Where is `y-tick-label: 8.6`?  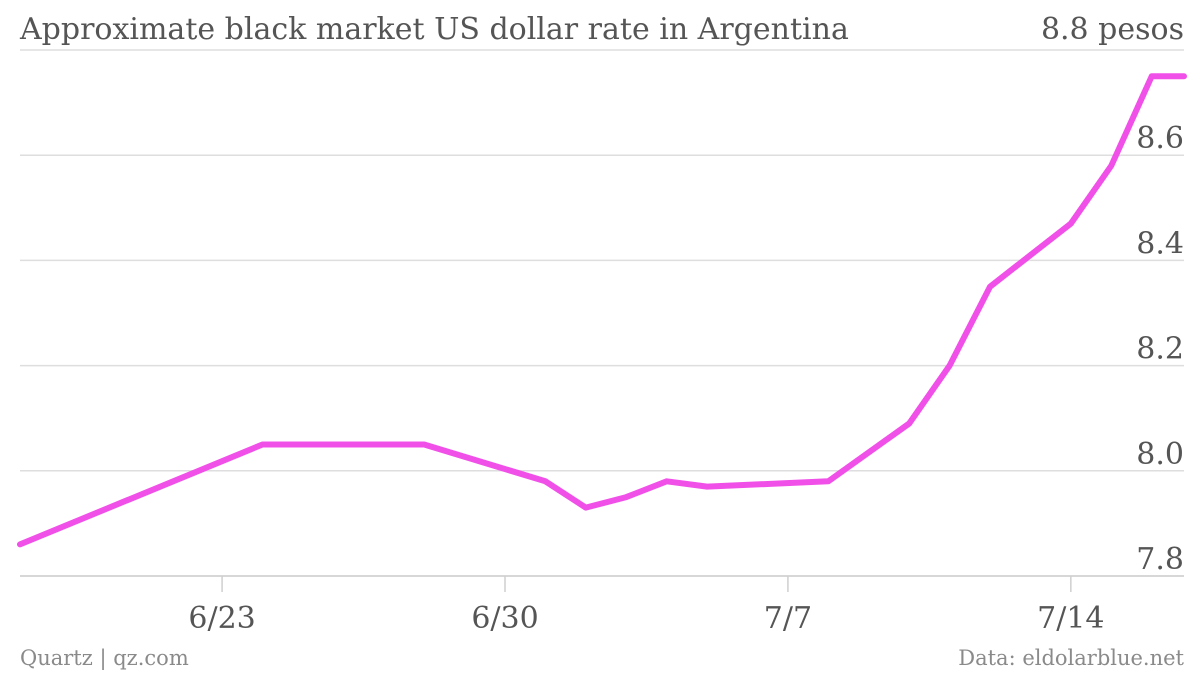 y-tick-label: 8.6 is located at coordinates (1160, 138).